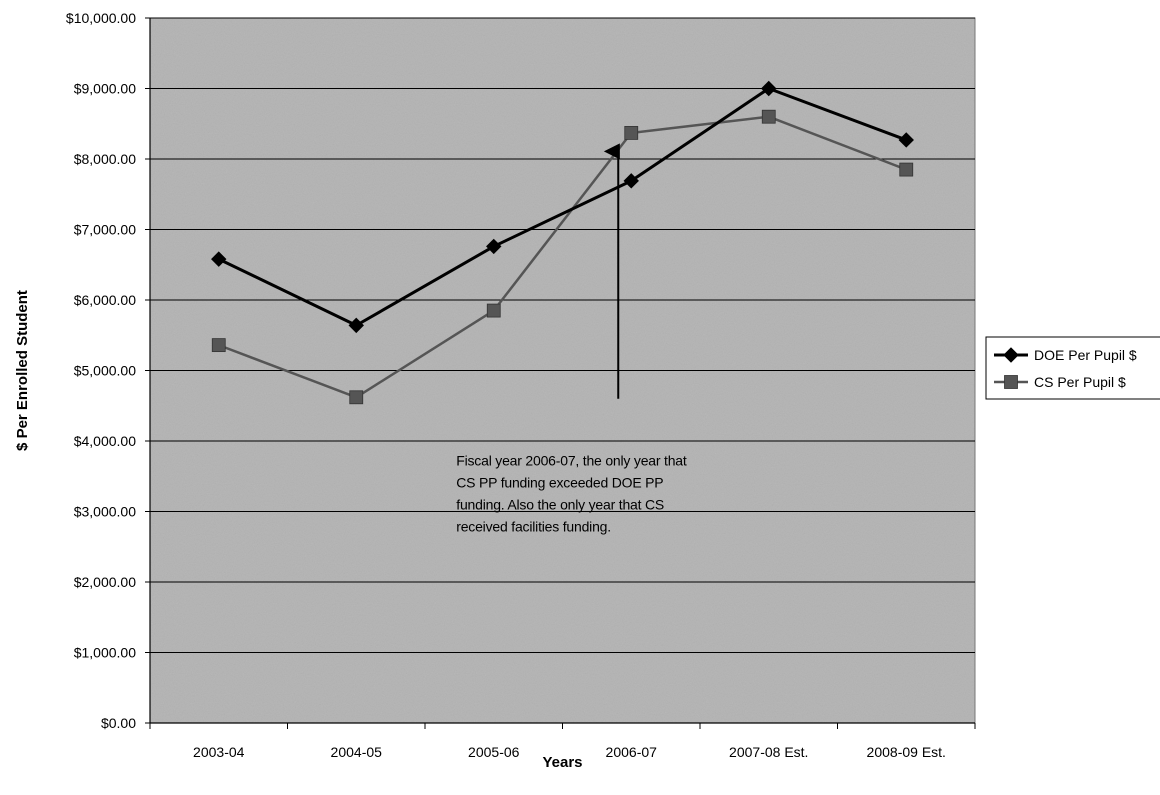  Describe the element at coordinates (562, 762) in the screenshot. I see `x-axis-title: Years` at that location.